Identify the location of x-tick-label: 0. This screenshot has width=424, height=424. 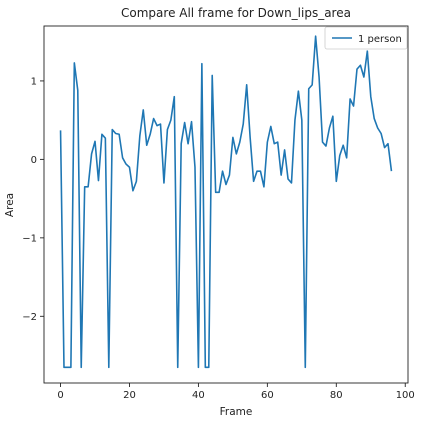
(60, 395).